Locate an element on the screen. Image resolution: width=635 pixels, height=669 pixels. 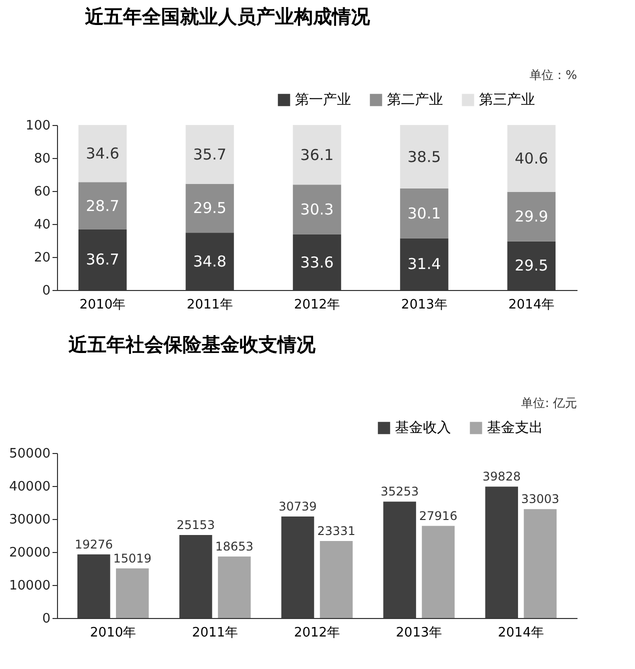
data-label: 38.5 is located at coordinates (424, 157).